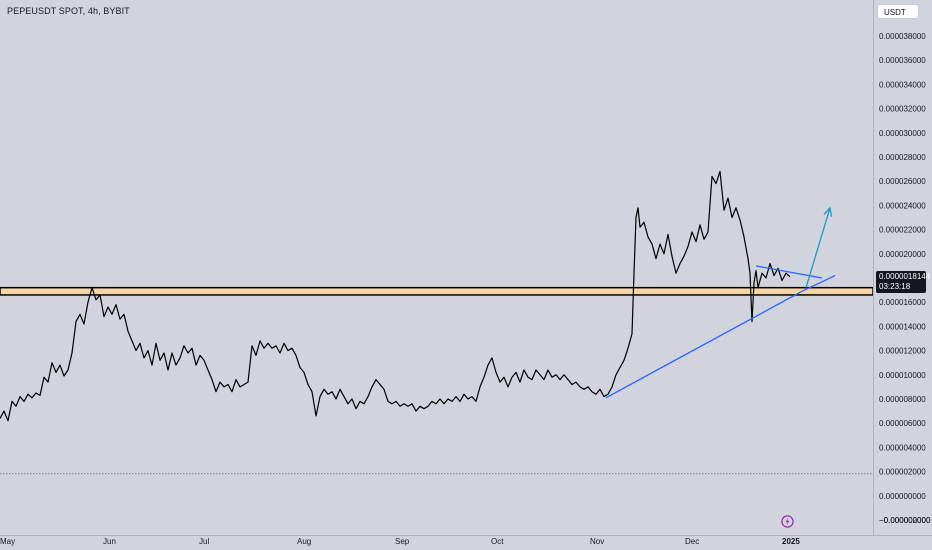 The width and height of the screenshot is (932, 550). What do you see at coordinates (304, 541) in the screenshot?
I see `time-tick-label: Aug` at bounding box center [304, 541].